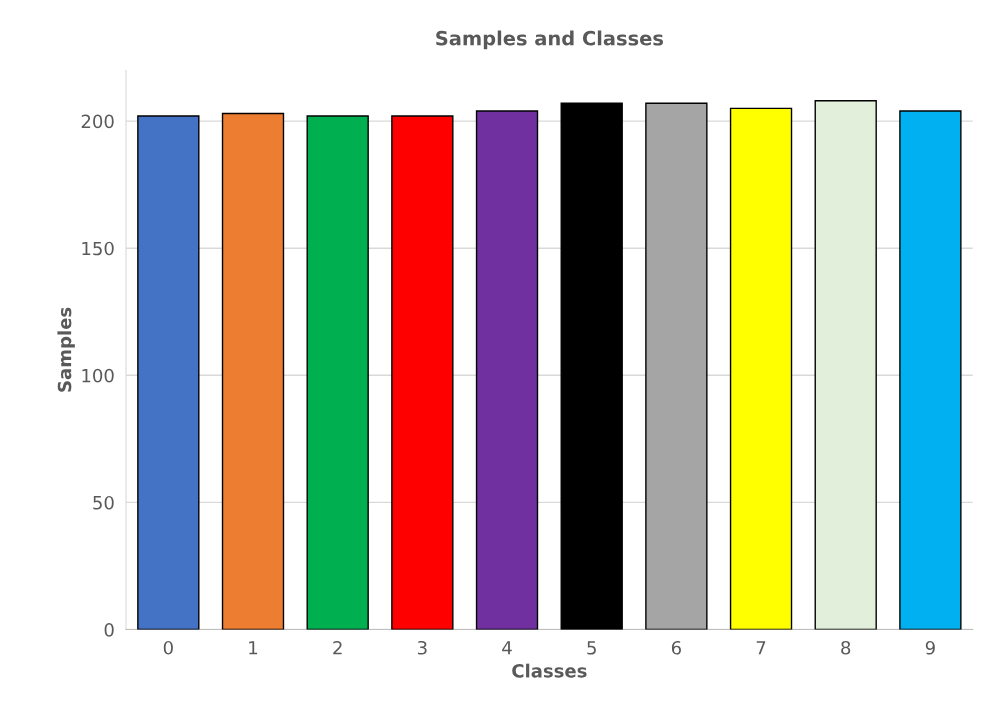 The width and height of the screenshot is (1008, 717). Describe the element at coordinates (66, 349) in the screenshot. I see `y-axis-title: Samples` at that location.